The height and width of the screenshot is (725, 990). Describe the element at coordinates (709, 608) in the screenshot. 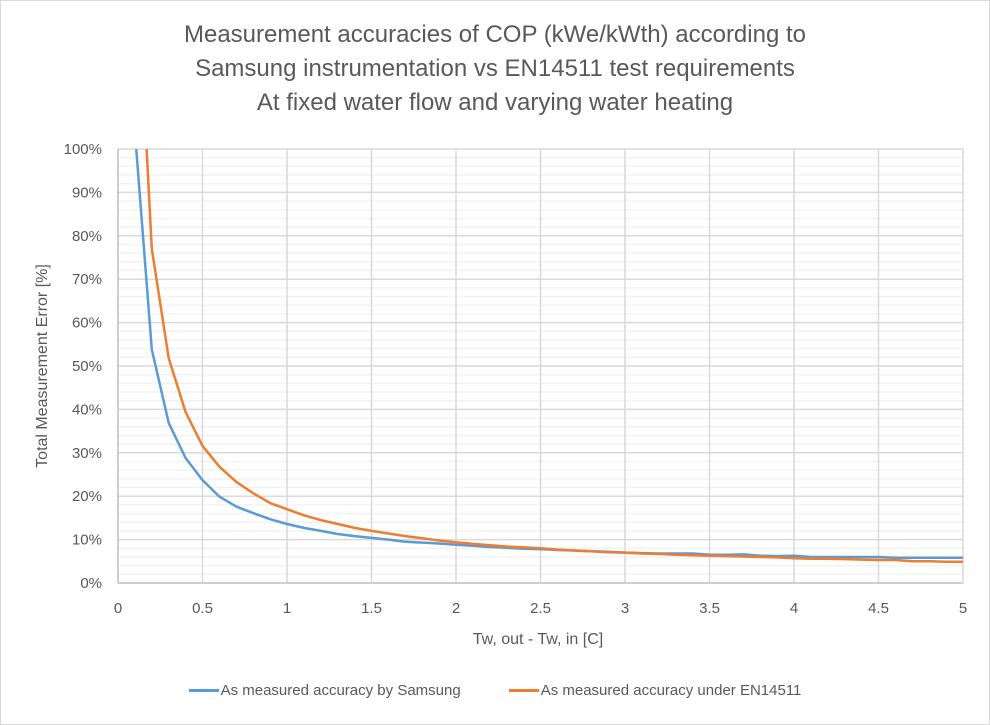

I see `x-tick-label: 3.5` at that location.